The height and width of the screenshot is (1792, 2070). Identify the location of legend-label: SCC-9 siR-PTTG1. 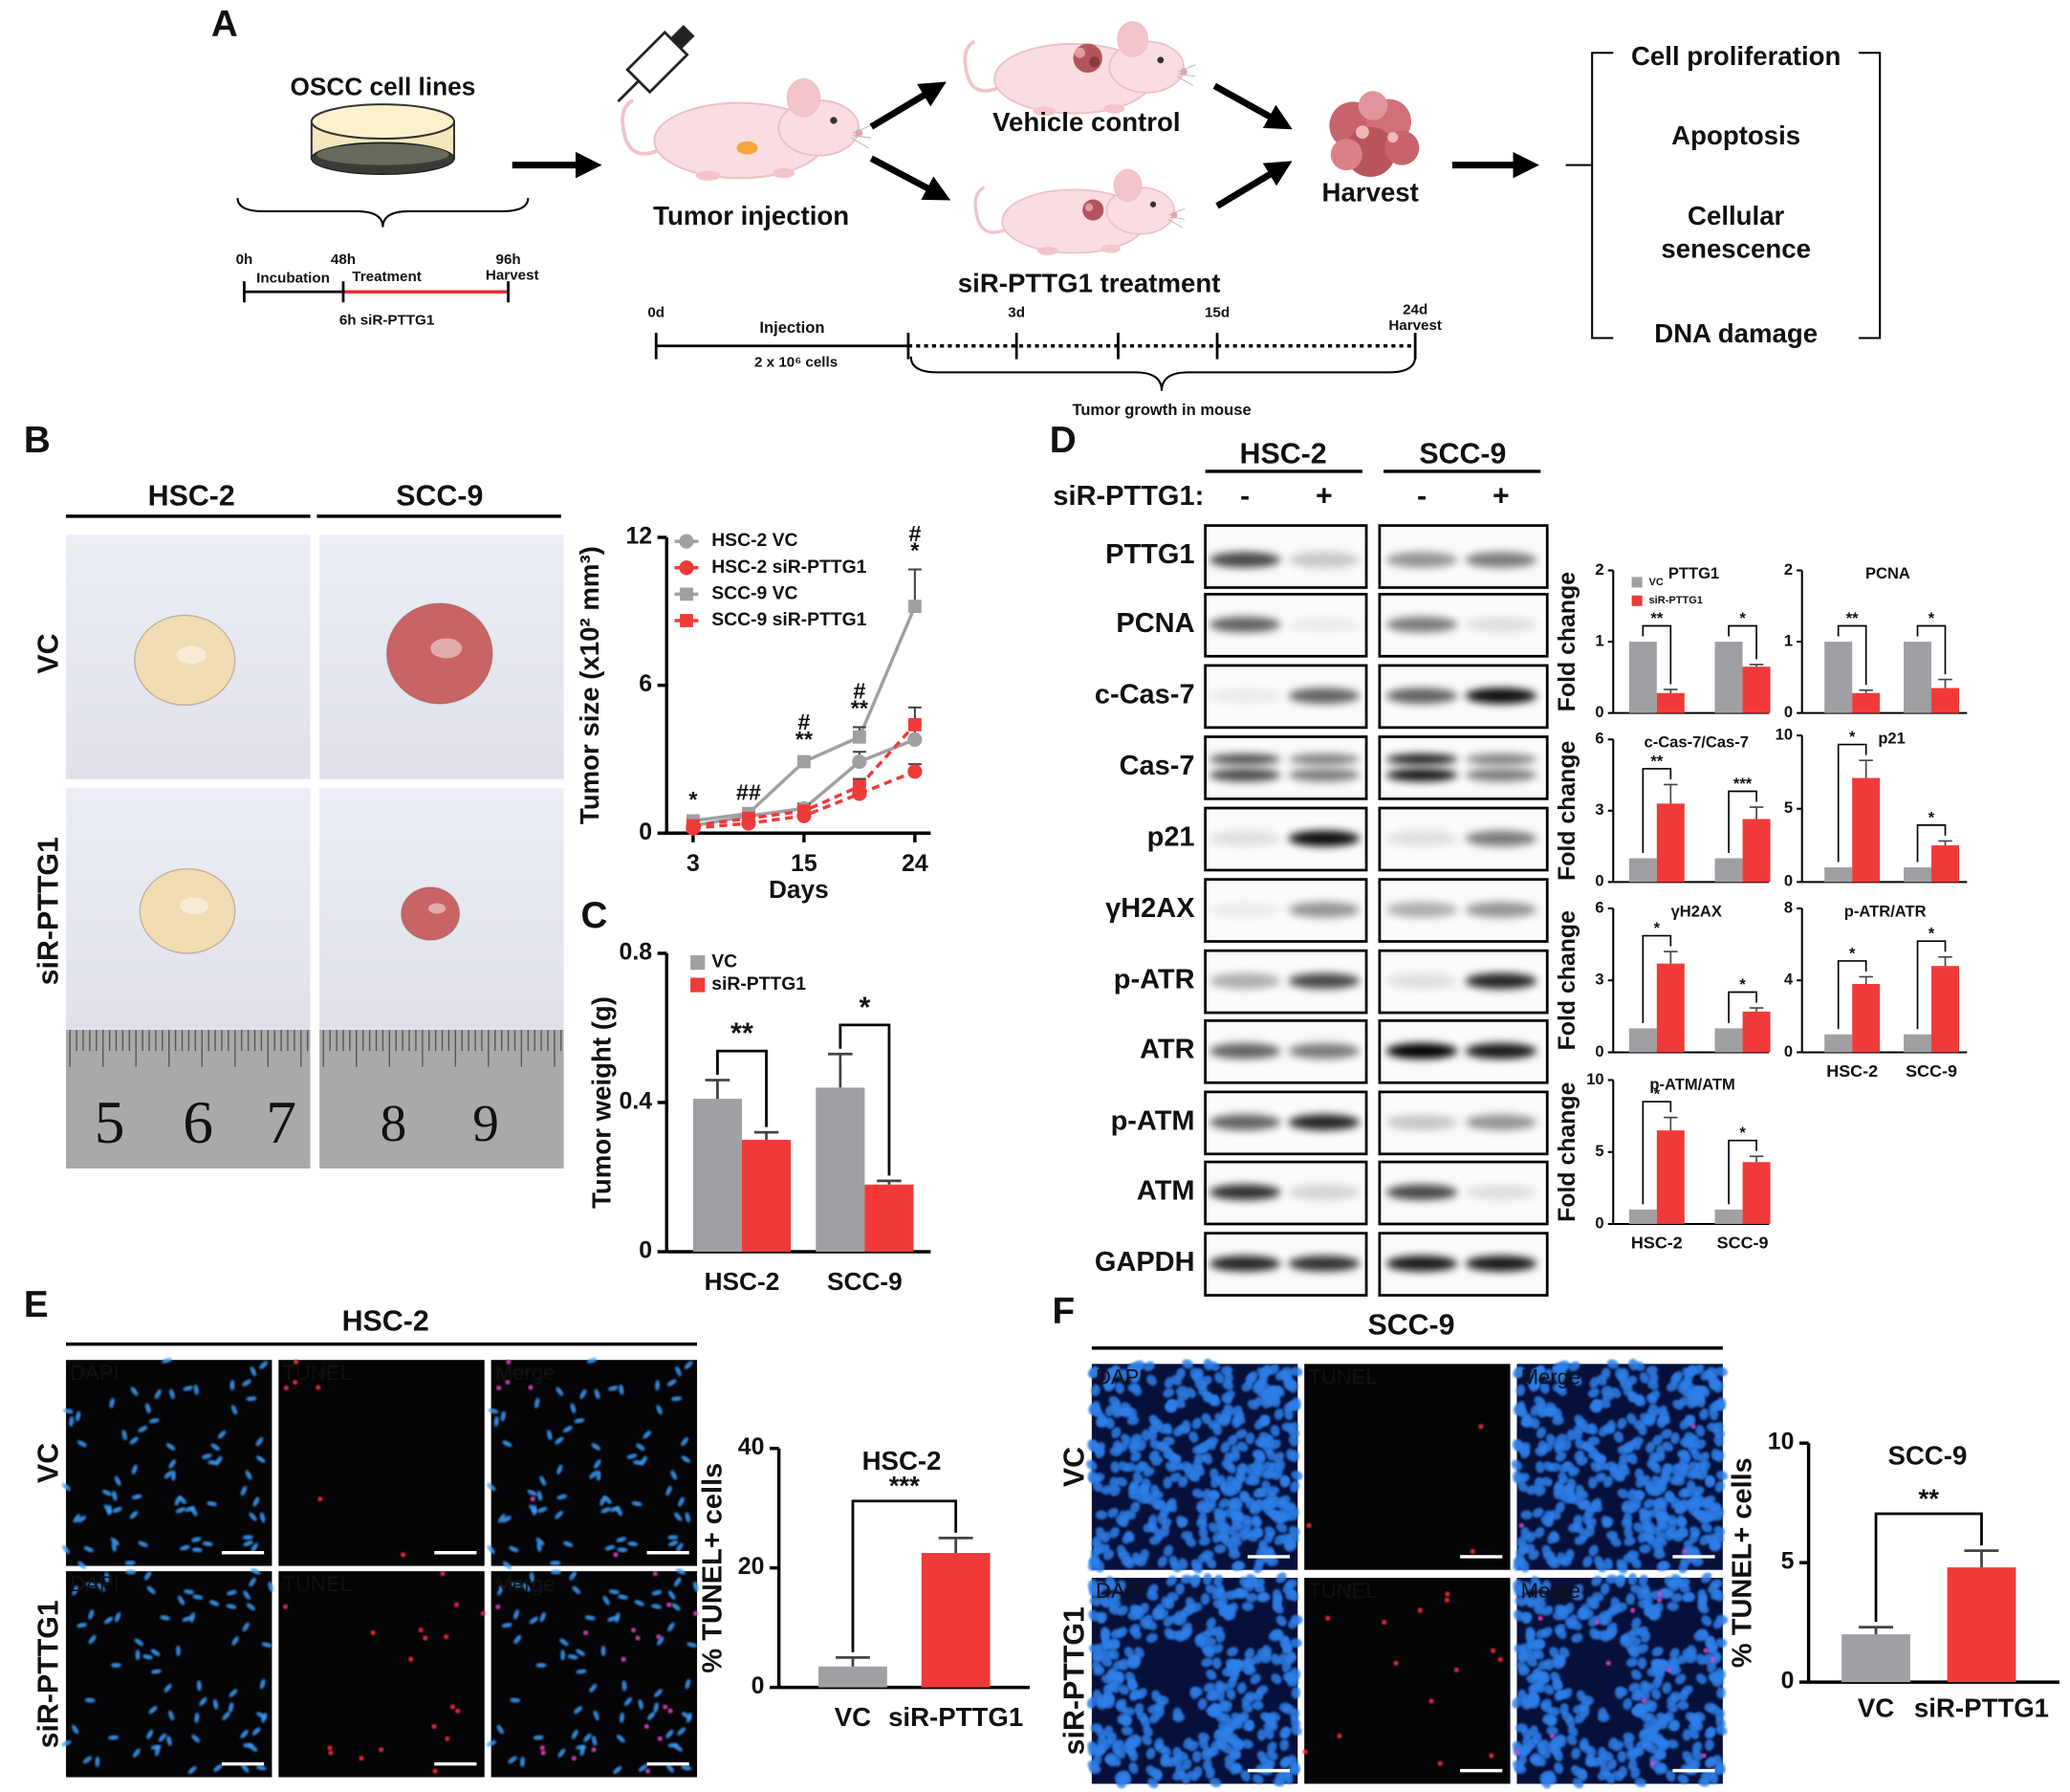
(788, 620).